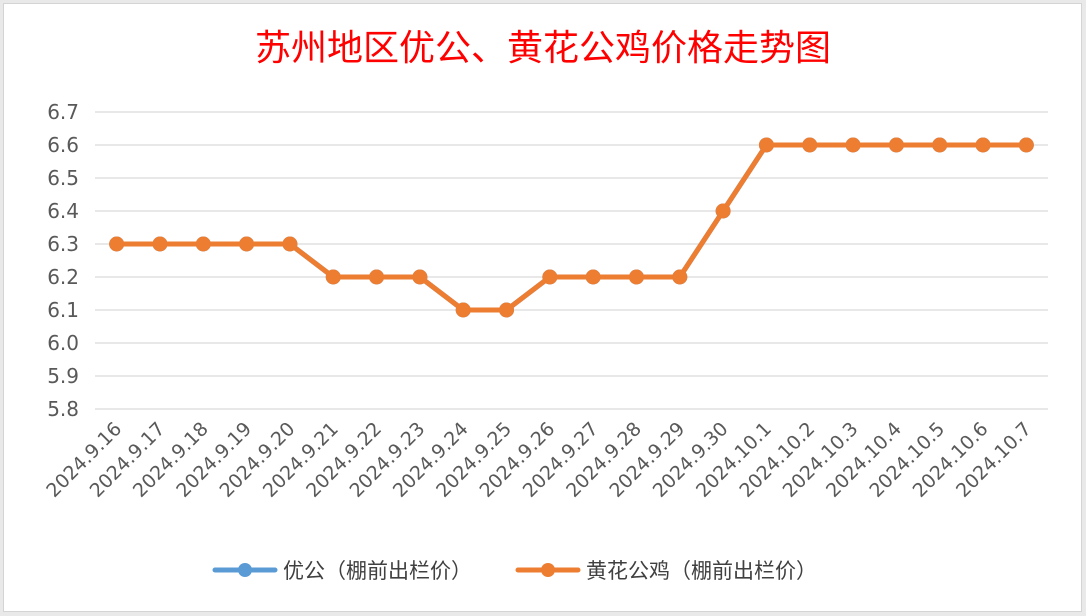 The height and width of the screenshot is (616, 1086). I want to click on legend-item-1: 黄花公鸡（棚前出栏价）, so click(666, 571).